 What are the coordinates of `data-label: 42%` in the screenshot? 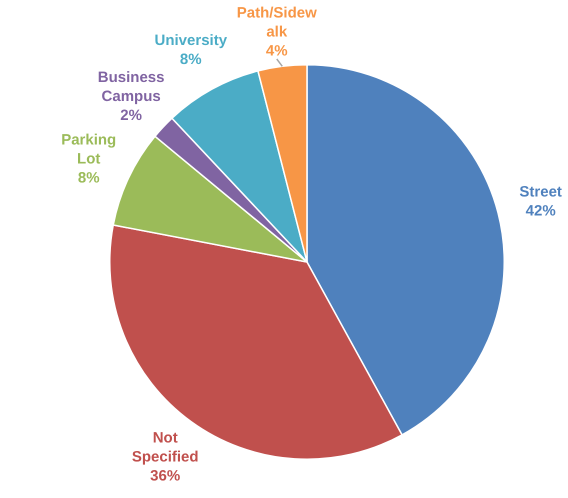 It's located at (541, 211).